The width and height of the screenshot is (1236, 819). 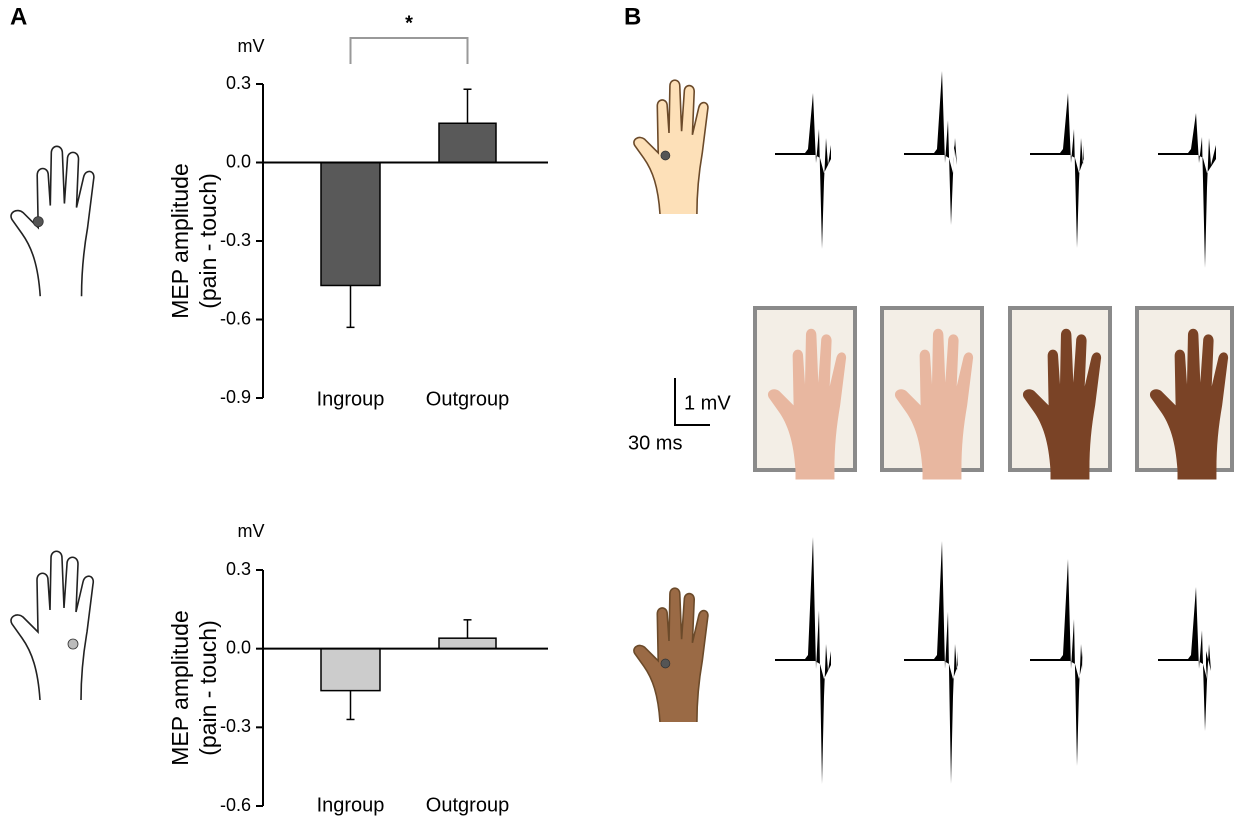 What do you see at coordinates (18, 16) in the screenshot?
I see `panel-label: A` at bounding box center [18, 16].